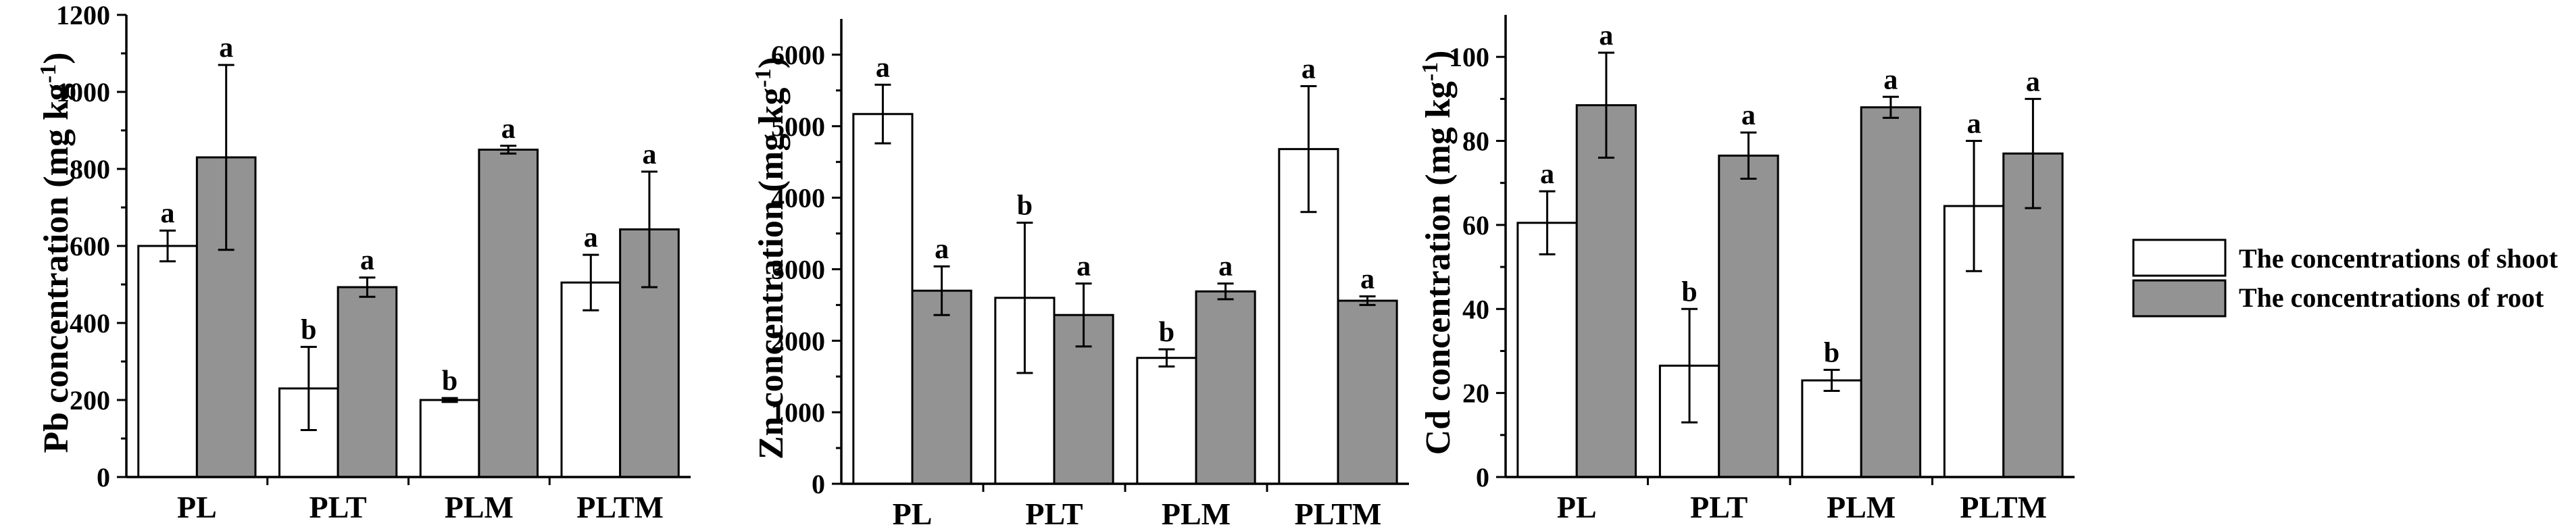  What do you see at coordinates (591, 379) in the screenshot?
I see `bar-shoot-pltm` at bounding box center [591, 379].